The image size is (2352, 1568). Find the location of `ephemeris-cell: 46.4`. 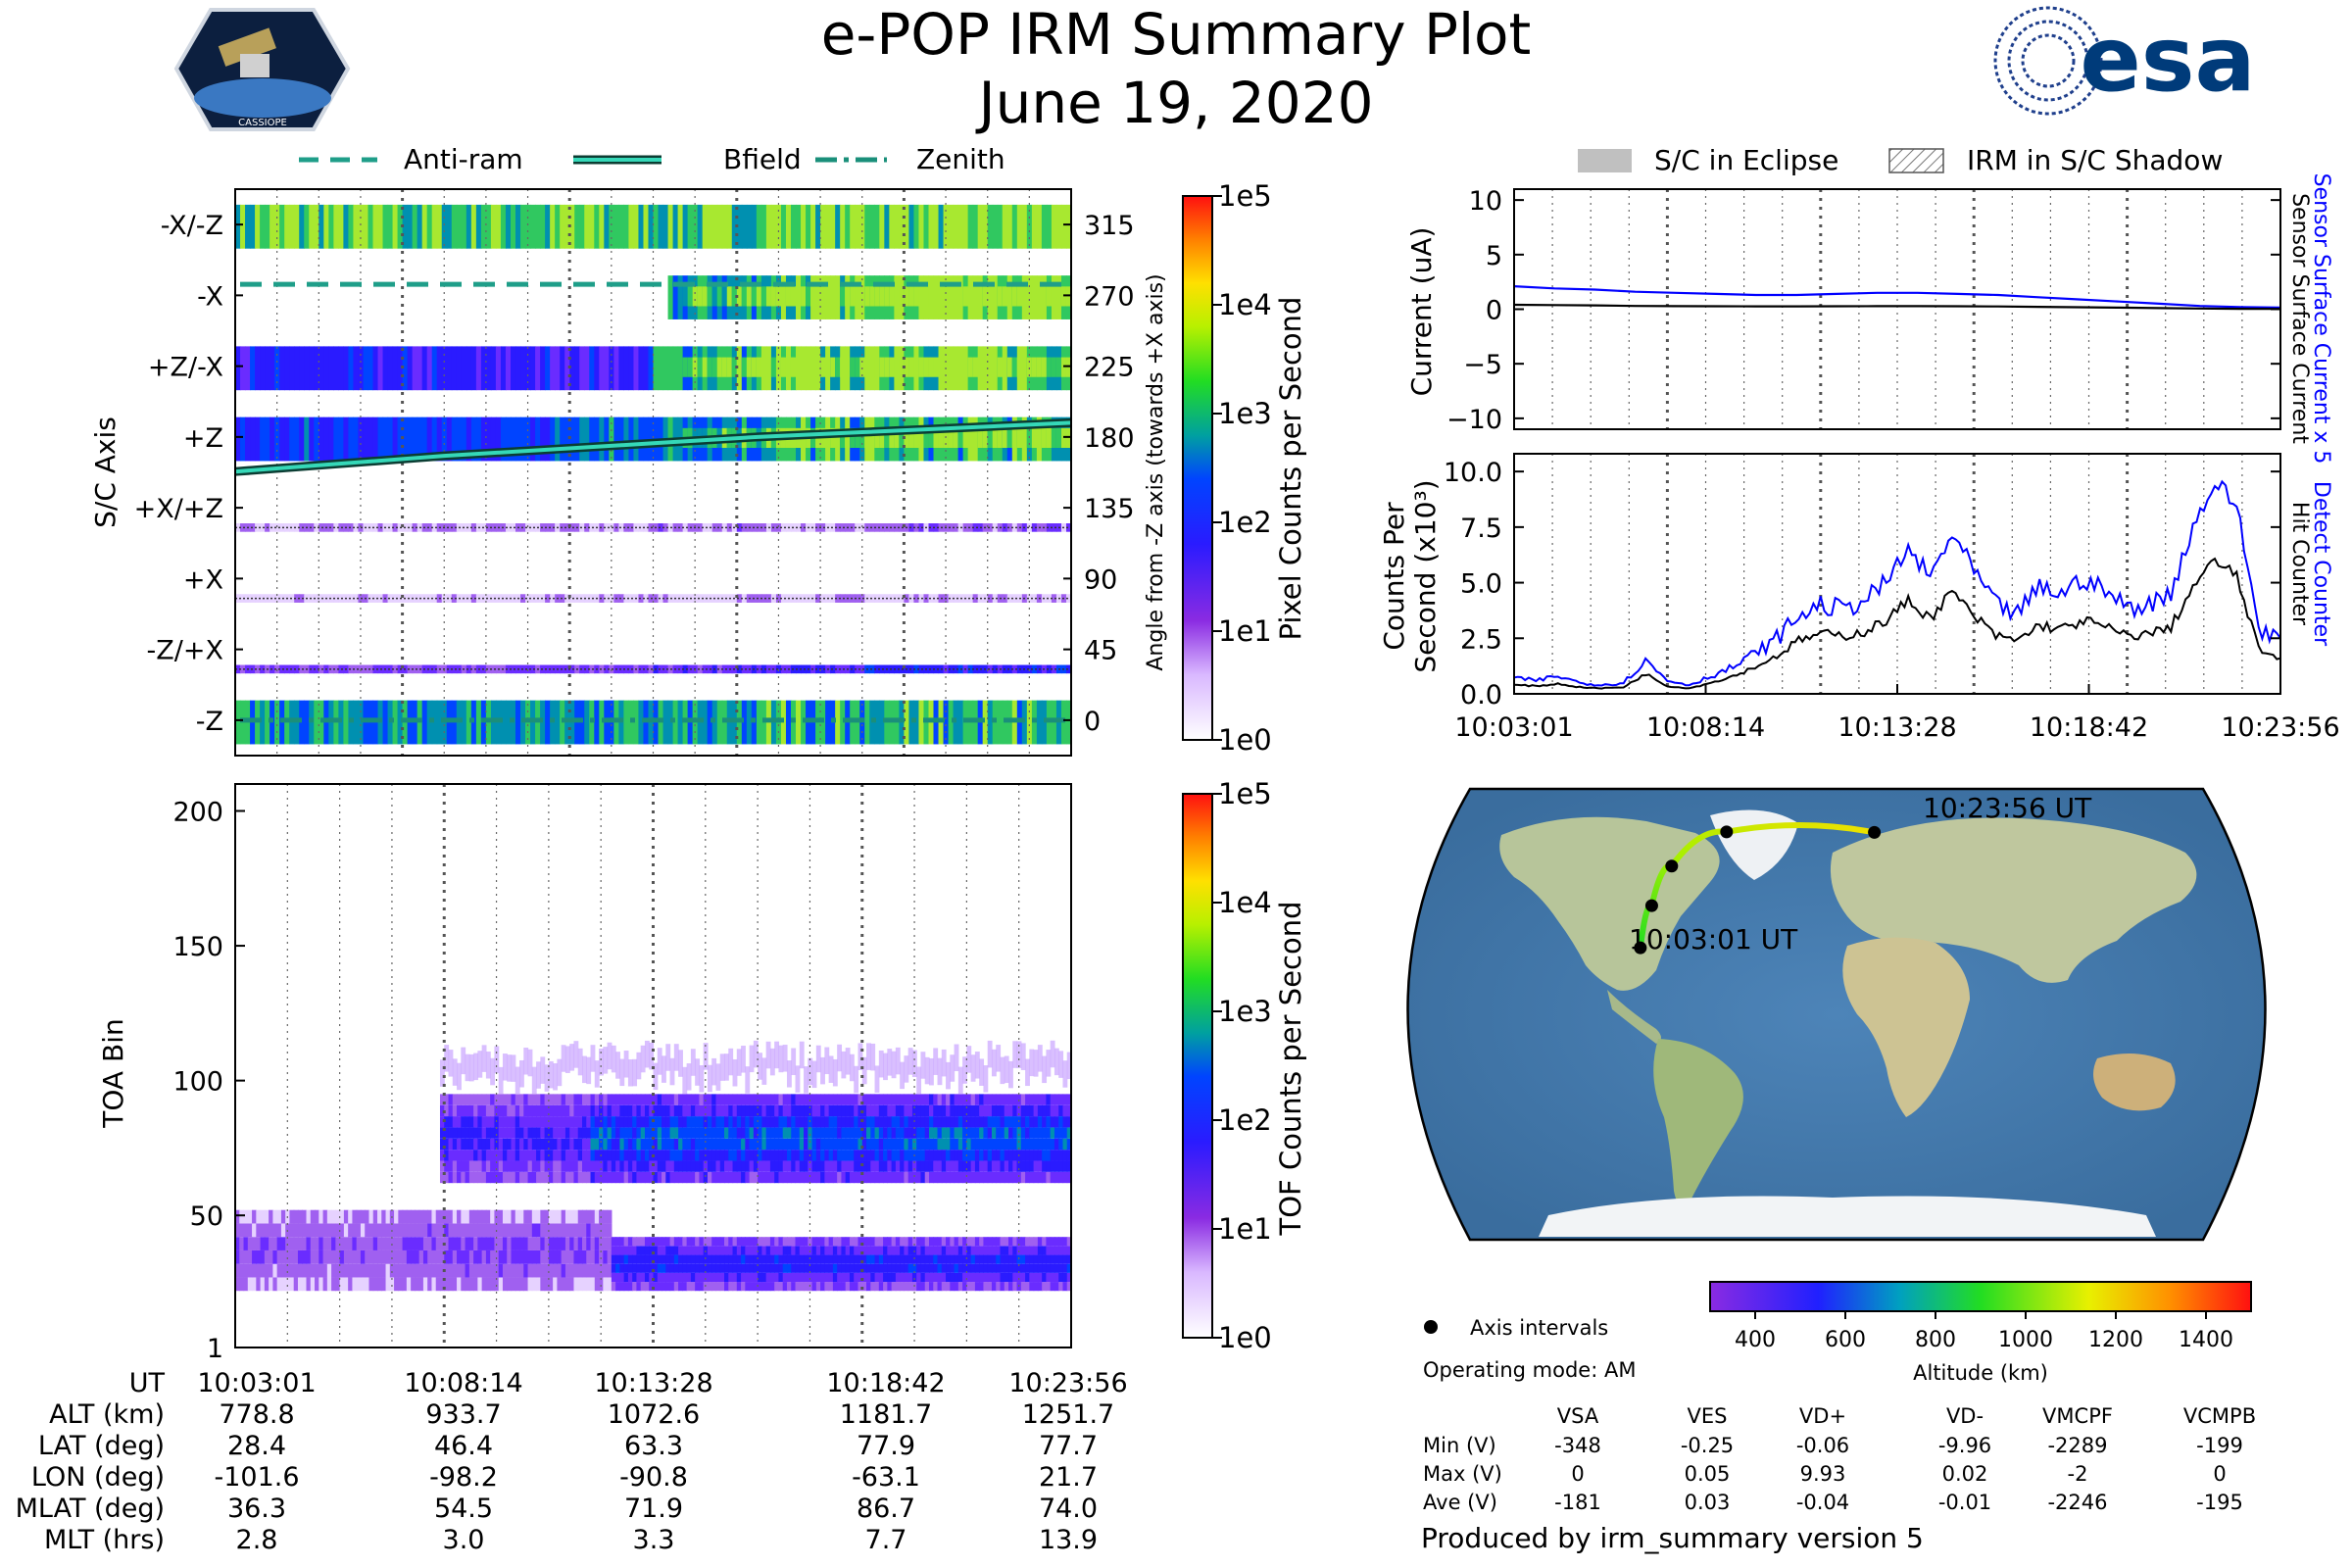

ephemeris-cell: 46.4 is located at coordinates (463, 1446).